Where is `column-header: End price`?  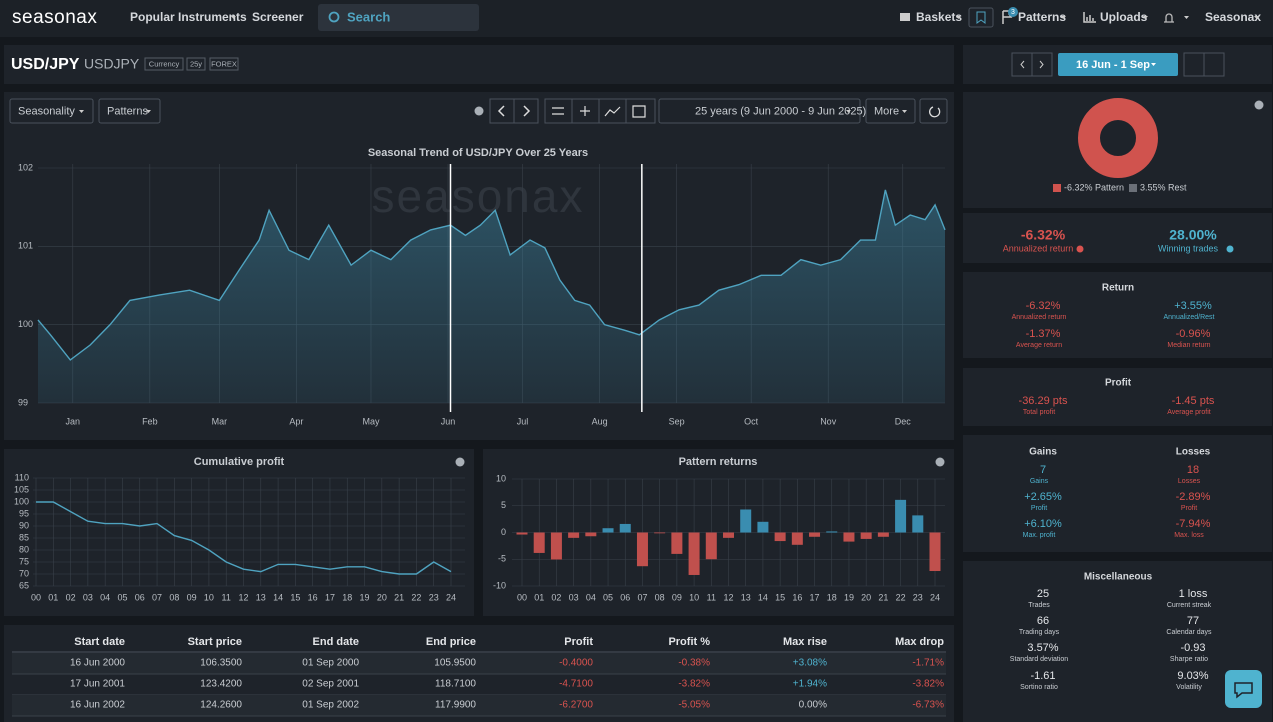
column-header: End price is located at coordinates (451, 642).